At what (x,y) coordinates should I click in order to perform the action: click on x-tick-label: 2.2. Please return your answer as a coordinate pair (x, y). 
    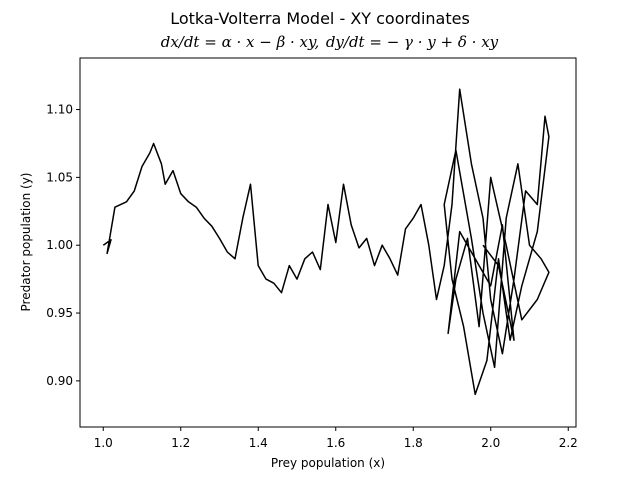
    Looking at the image, I should click on (568, 443).